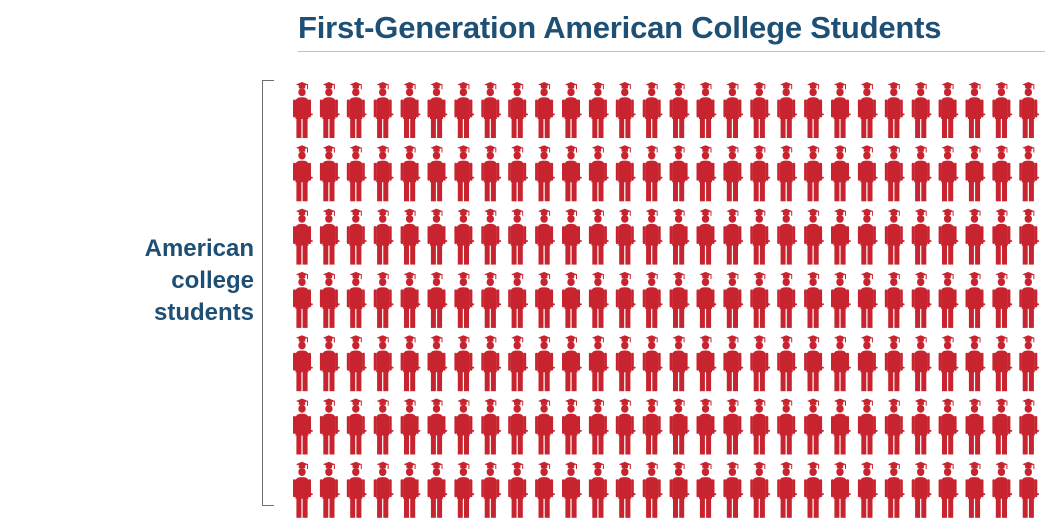  What do you see at coordinates (154, 281) in the screenshot?
I see `group-label: American college students` at bounding box center [154, 281].